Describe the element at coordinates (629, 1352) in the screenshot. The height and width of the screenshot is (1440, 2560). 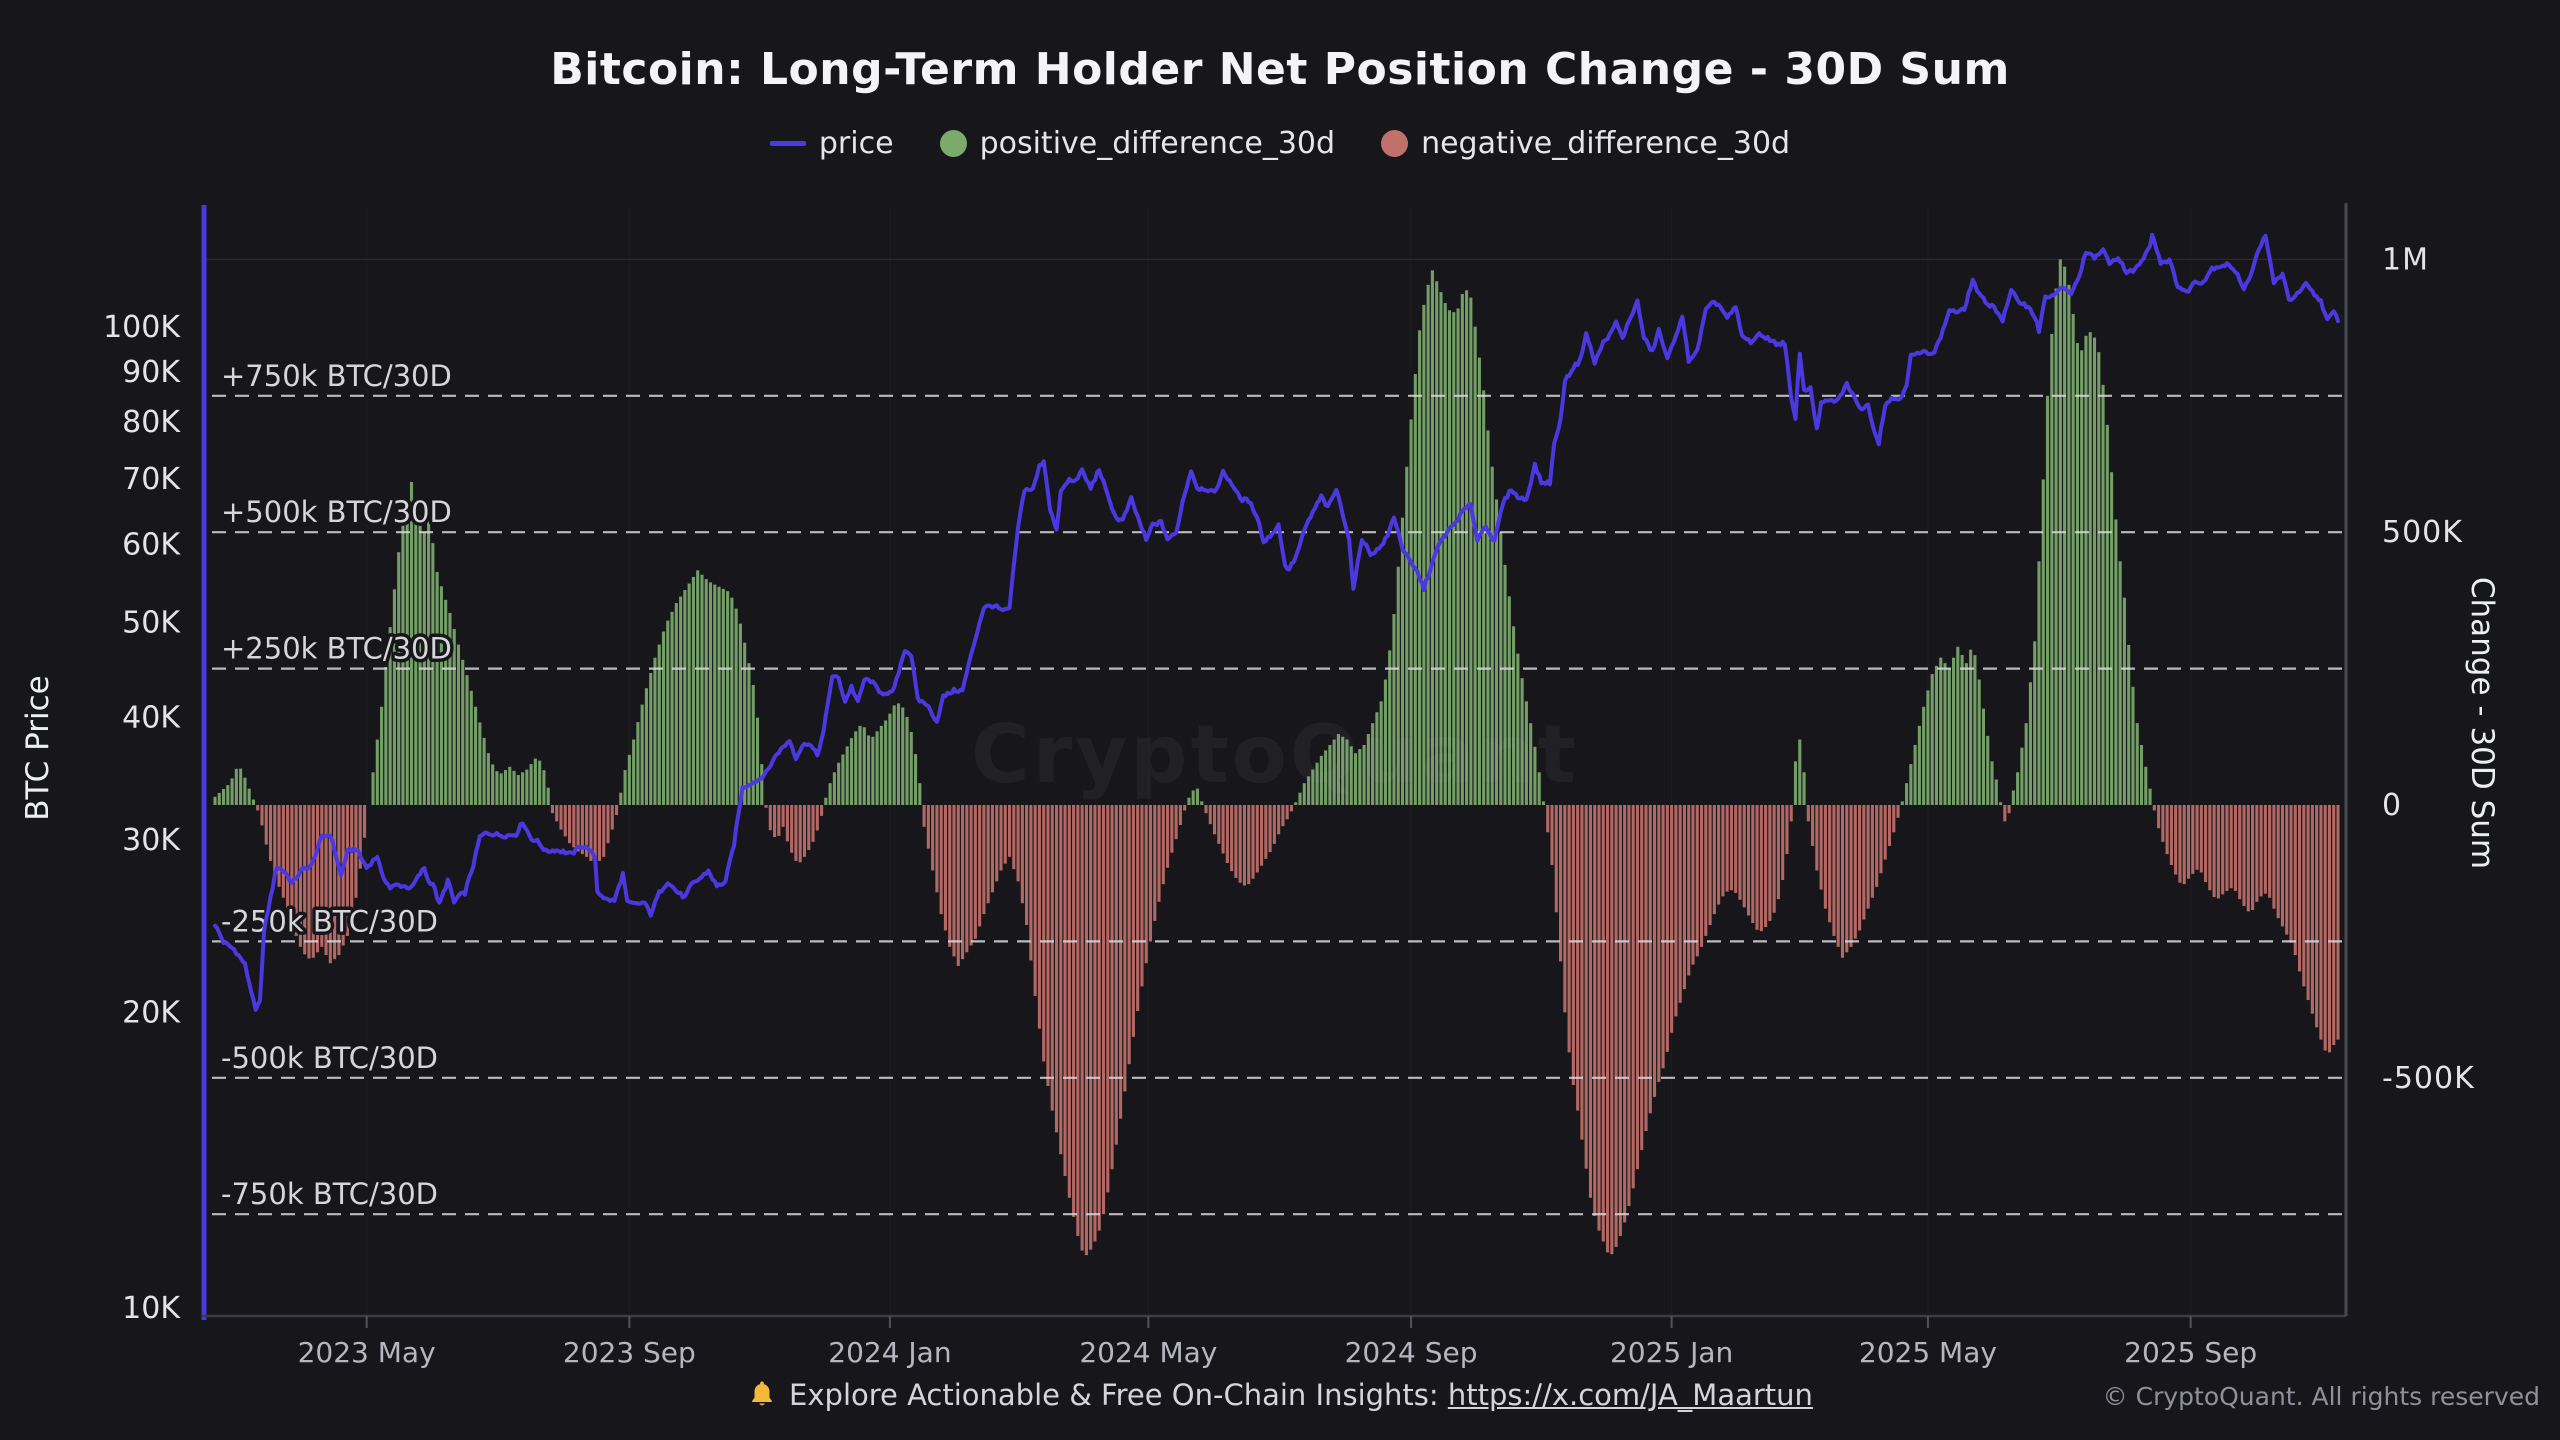
I see `x-axis-tick-label: 2023 Sep` at that location.